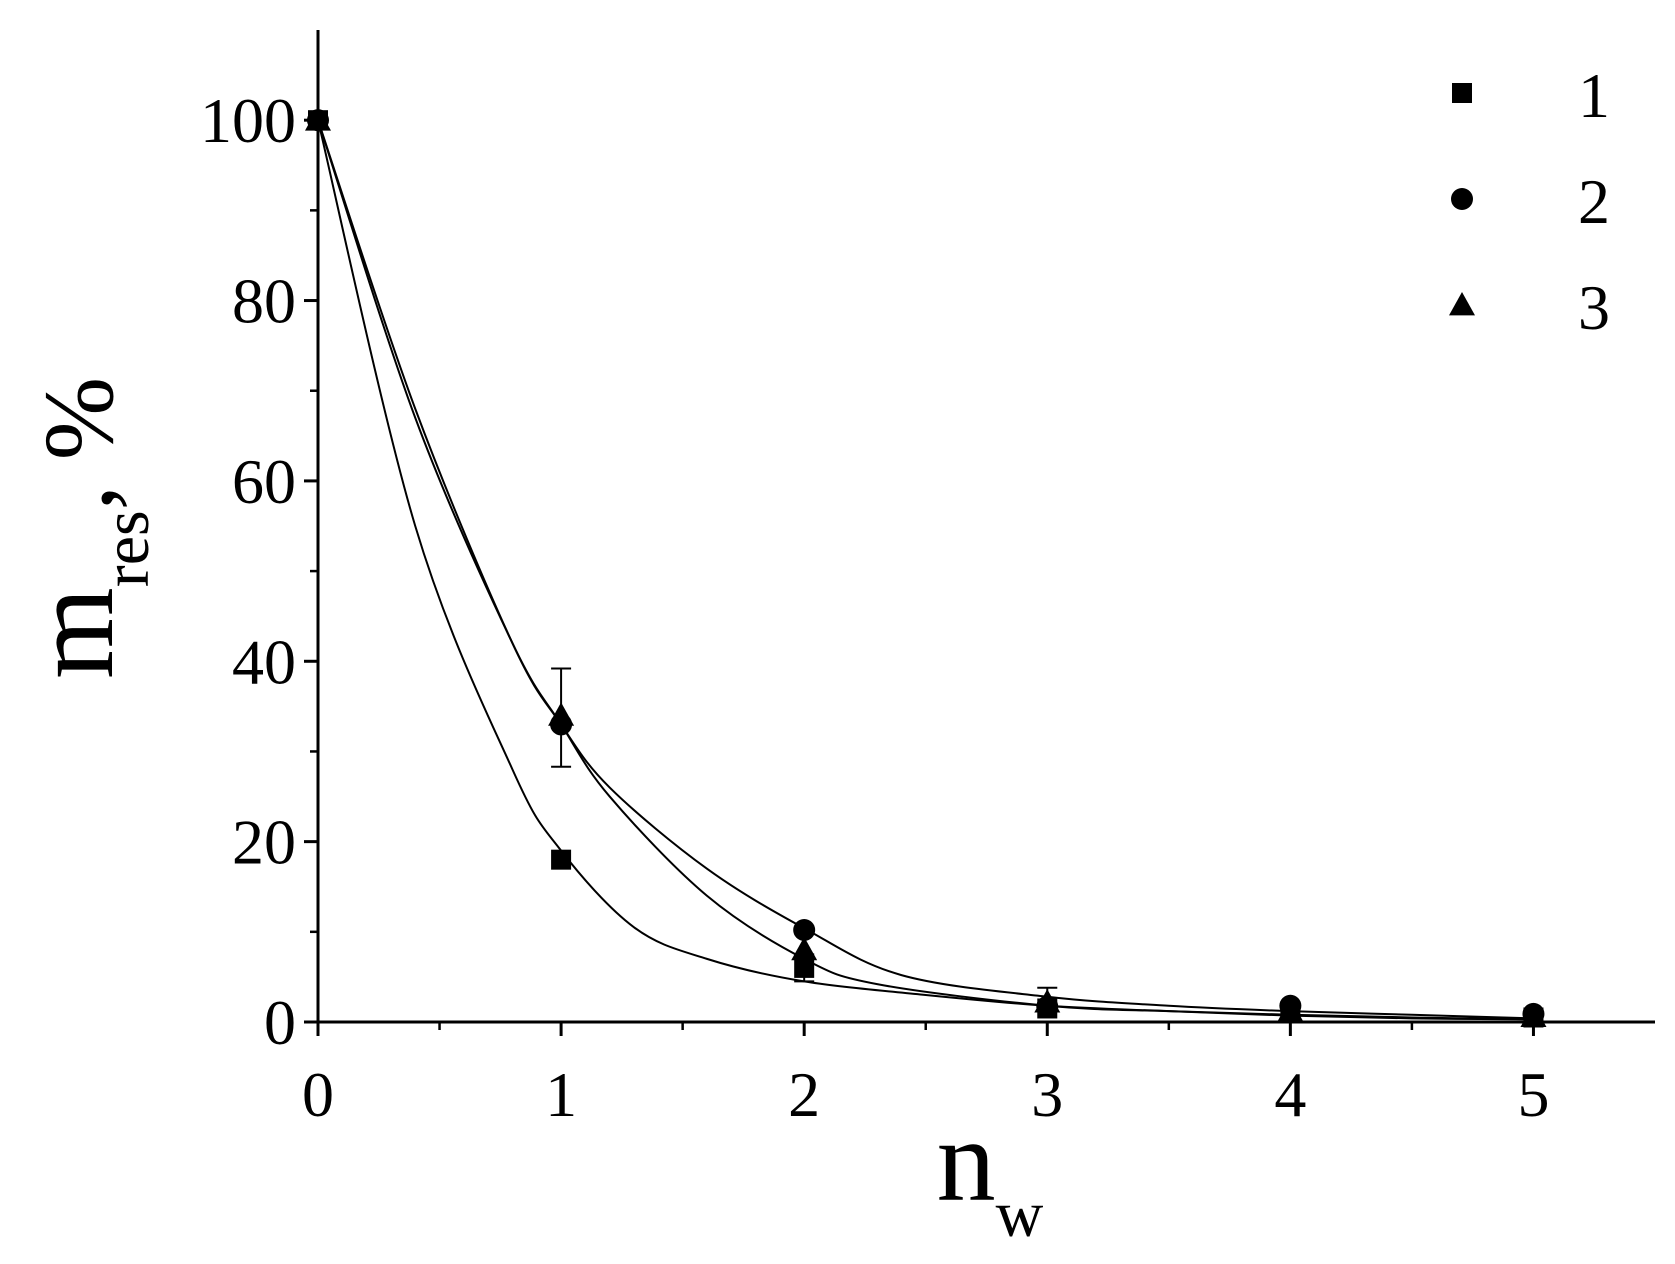 This screenshot has width=1675, height=1264. What do you see at coordinates (925, 1076) in the screenshot?
I see `x-ticks: 0 1 2 3 4 5` at bounding box center [925, 1076].